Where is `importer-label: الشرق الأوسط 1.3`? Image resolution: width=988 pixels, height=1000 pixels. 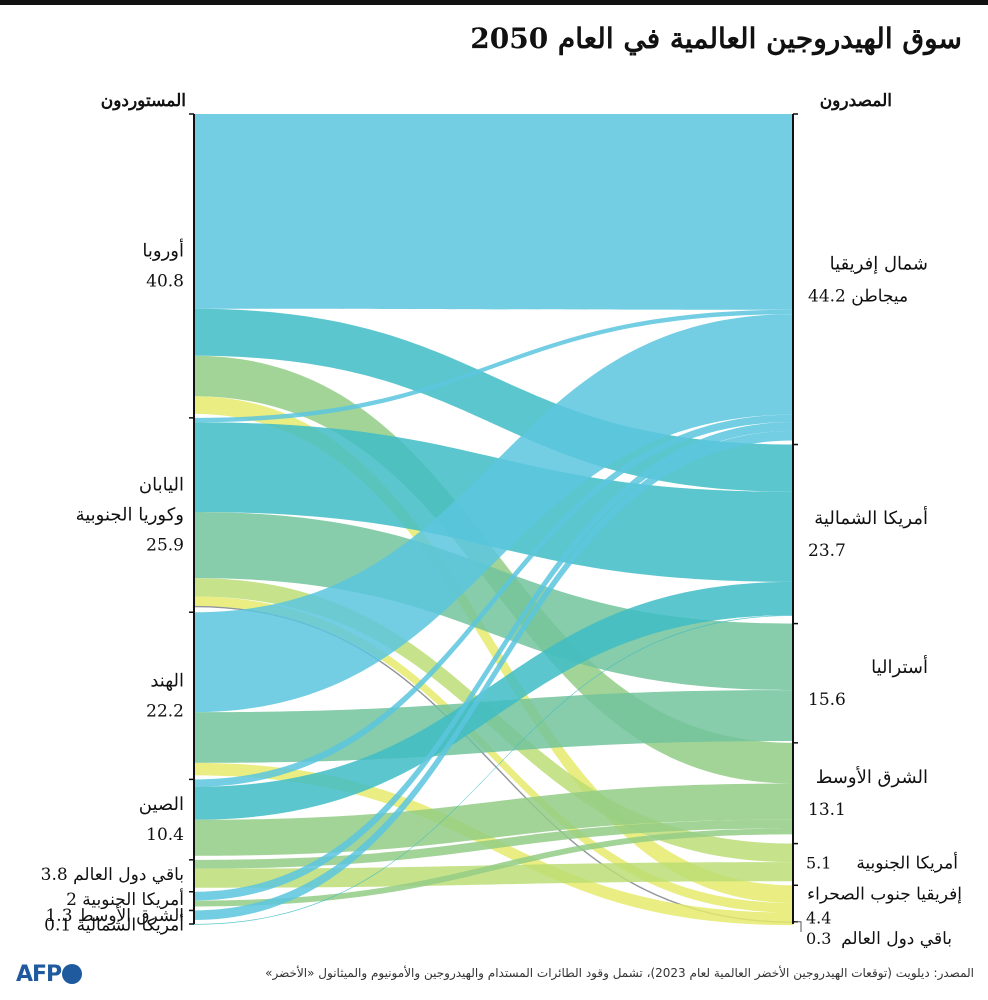 importer-label: الشرق الأوسط 1.3 is located at coordinates (114, 915).